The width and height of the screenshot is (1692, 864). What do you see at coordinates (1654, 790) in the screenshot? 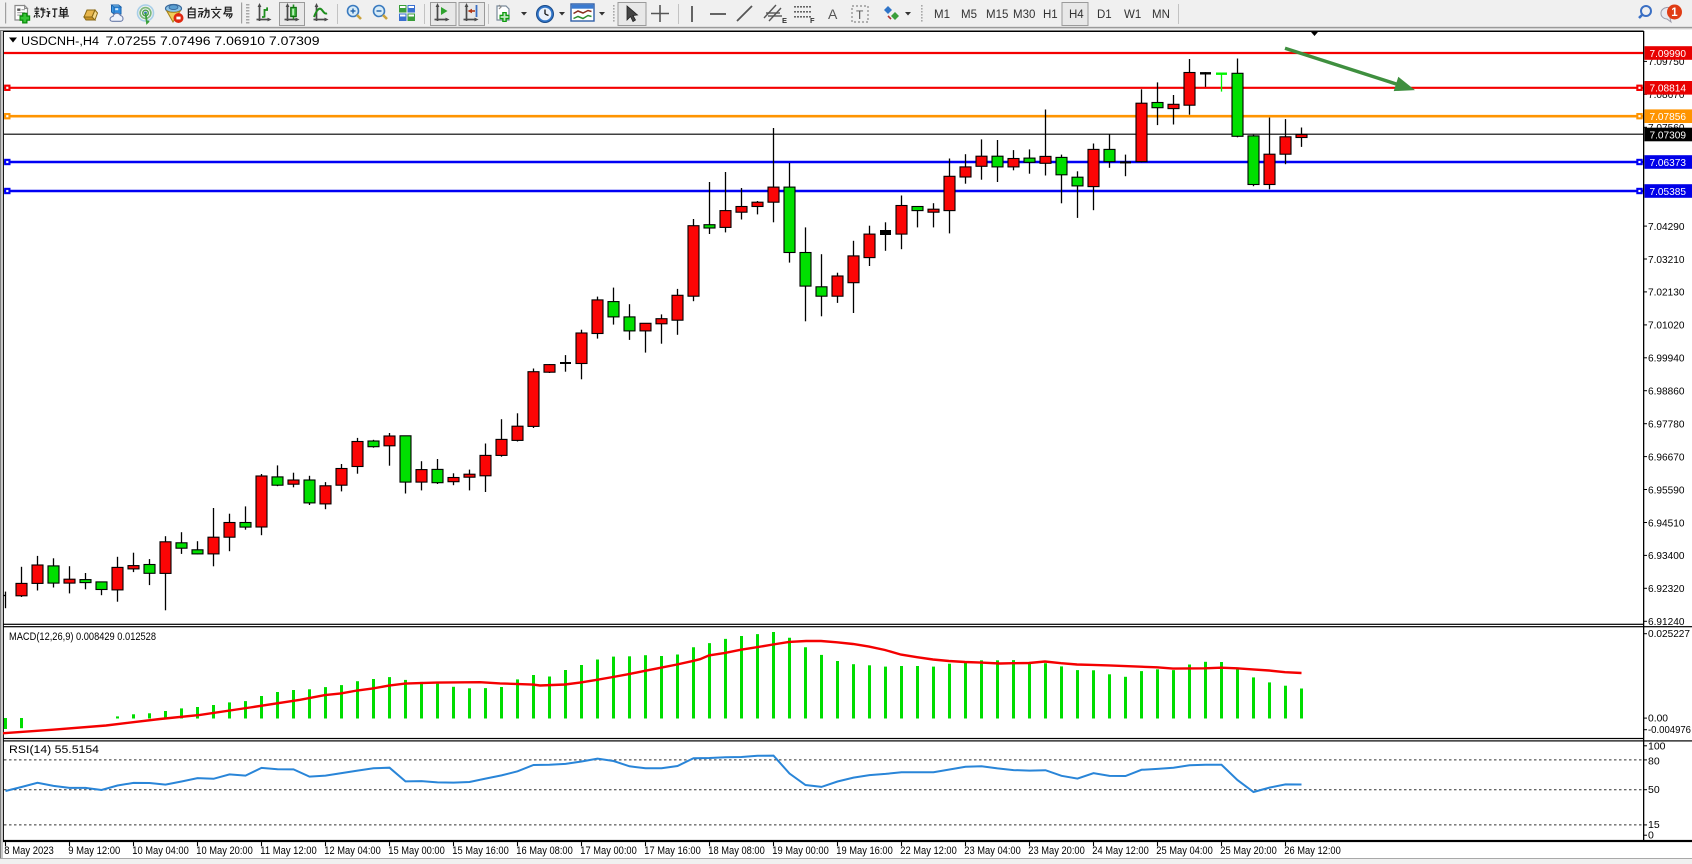
I see `svg-text: 50` at bounding box center [1654, 790].